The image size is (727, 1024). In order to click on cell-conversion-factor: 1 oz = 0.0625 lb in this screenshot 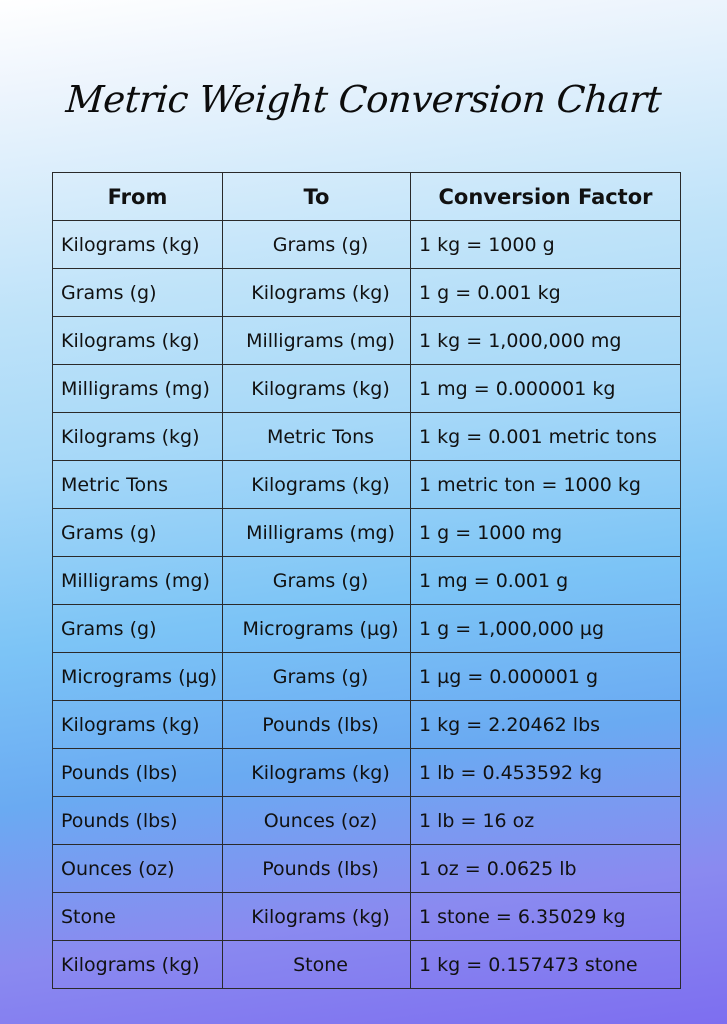, I will do `click(545, 868)`.